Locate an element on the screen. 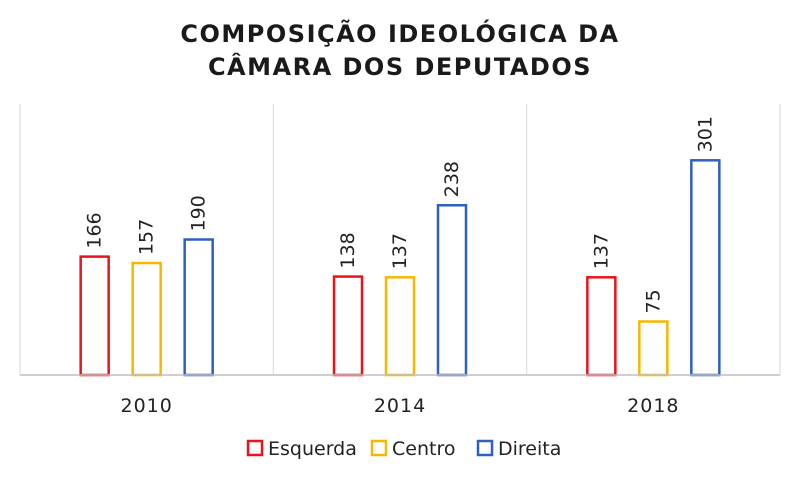  bar-direita-2010 is located at coordinates (198, 307).